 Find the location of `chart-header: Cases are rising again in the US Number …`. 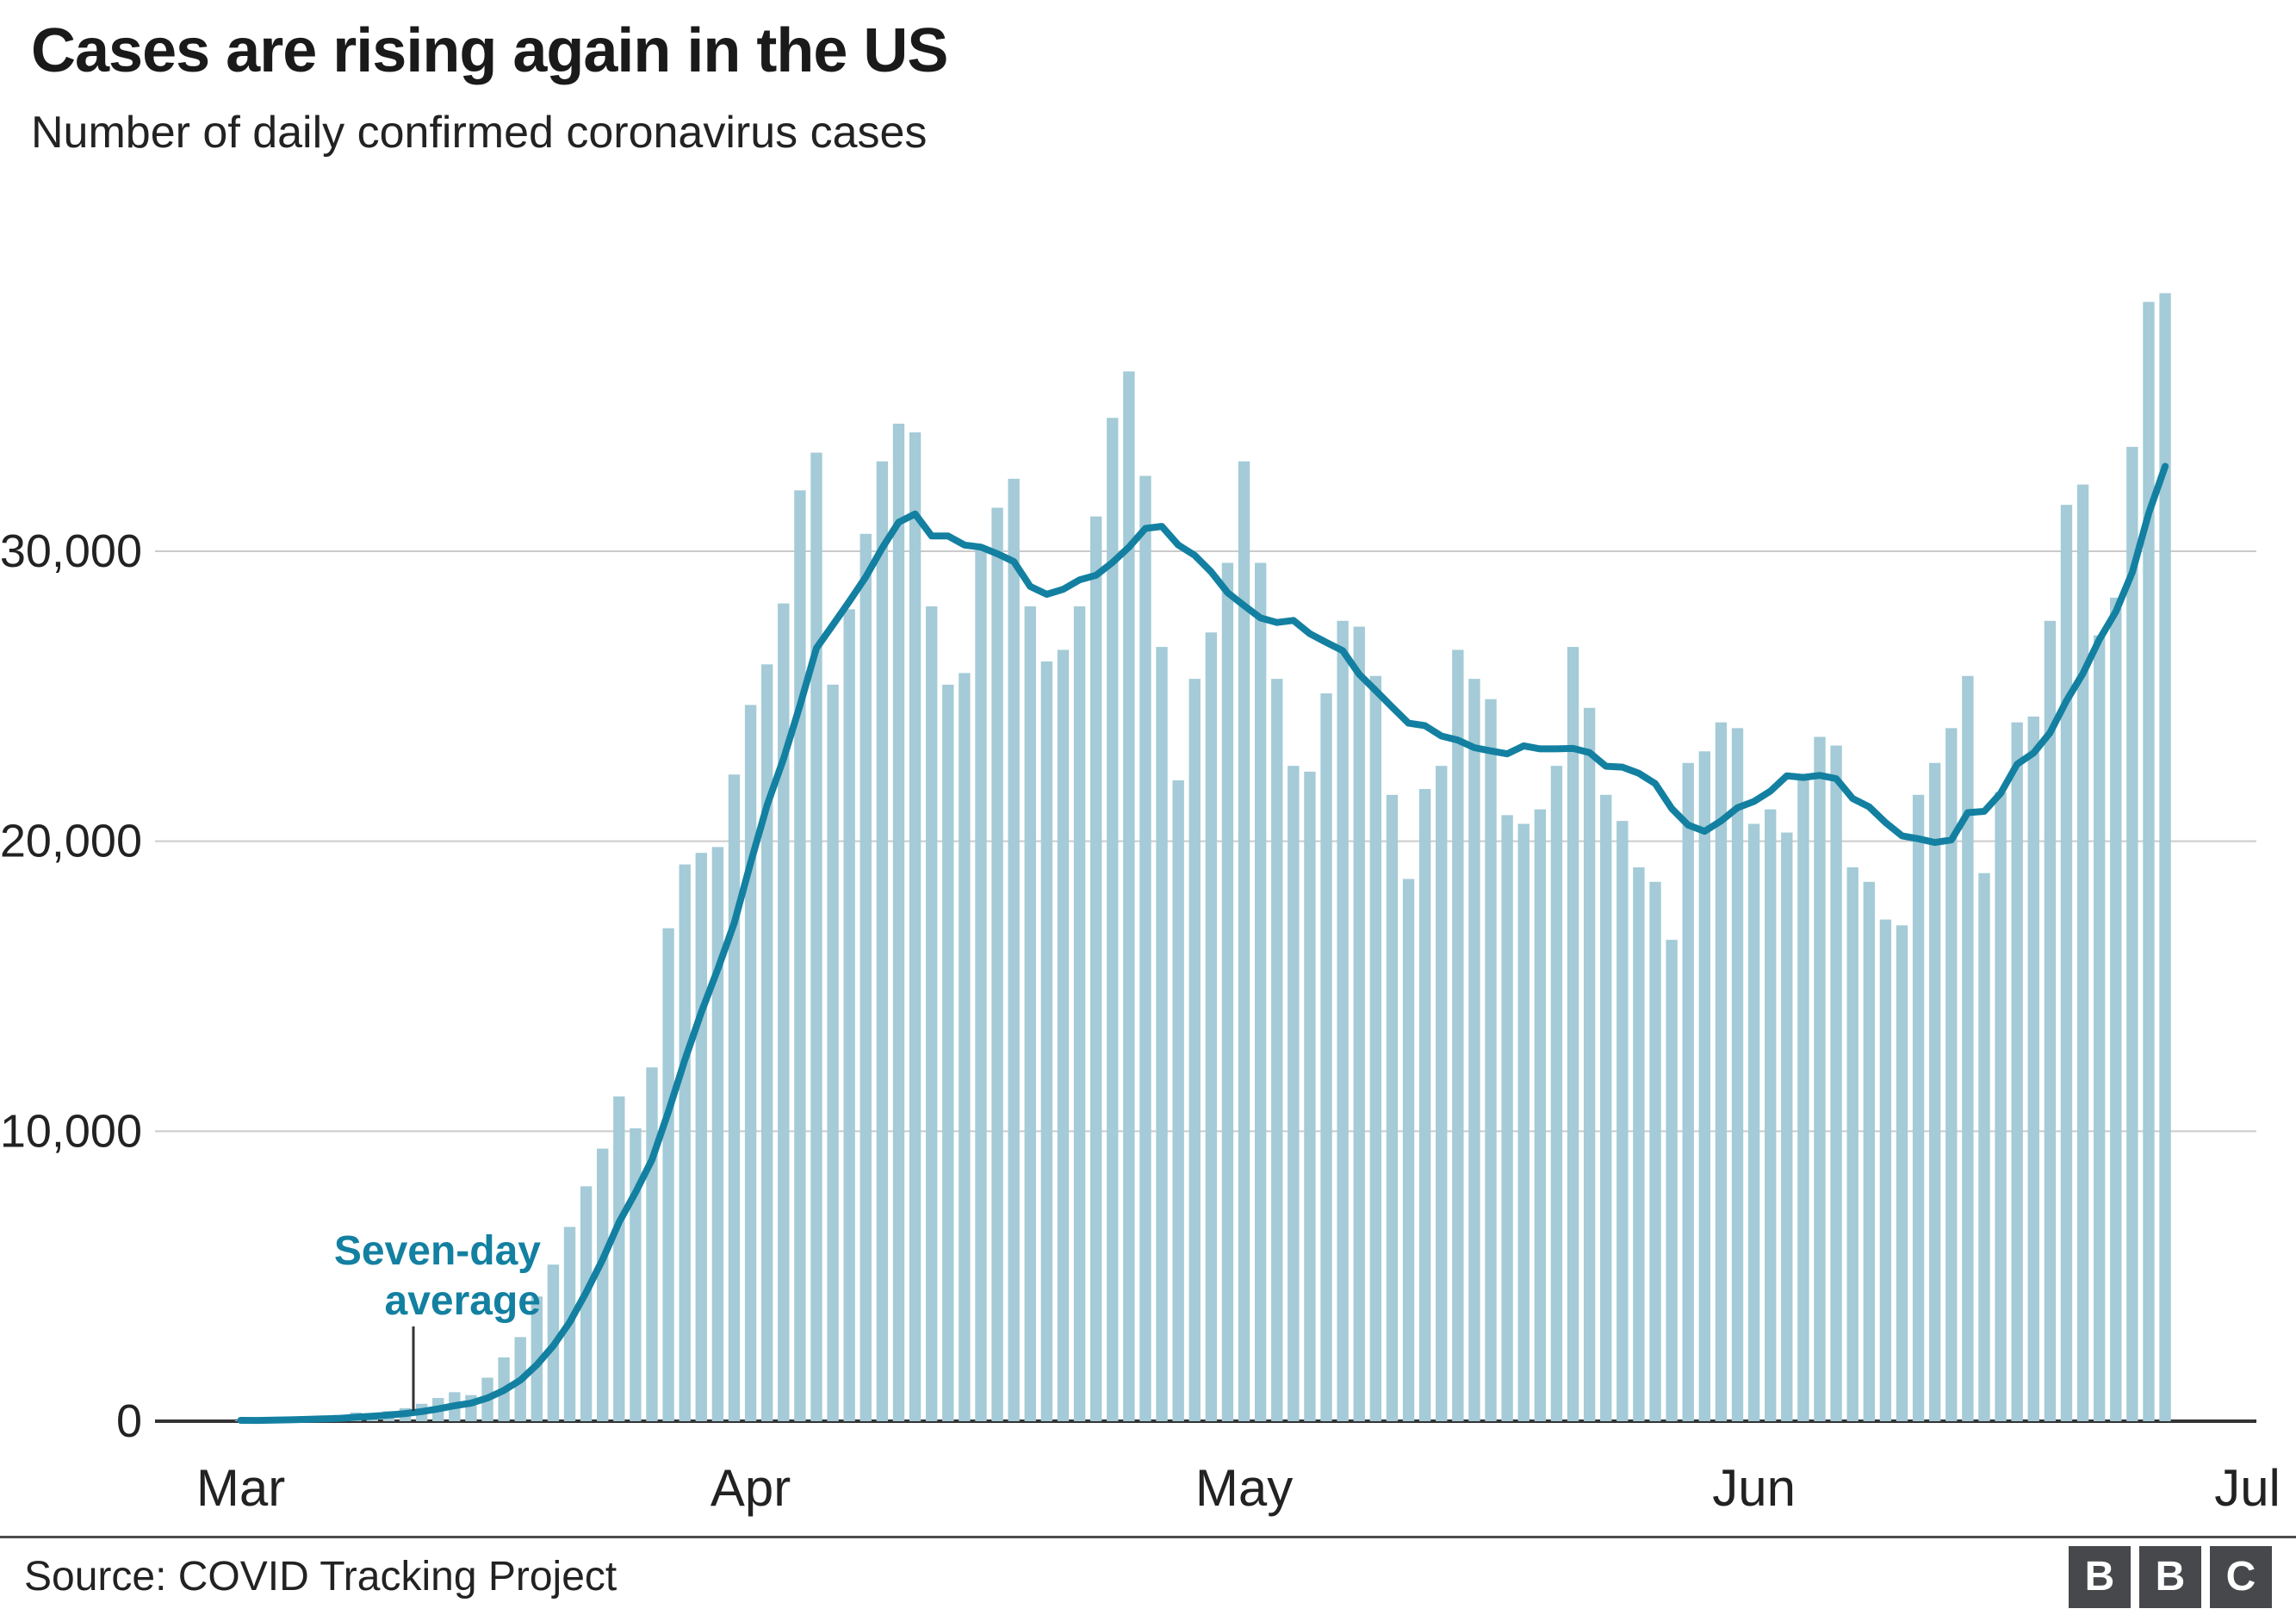

chart-header: Cases are rising again in the US Number … is located at coordinates (1148, 88).